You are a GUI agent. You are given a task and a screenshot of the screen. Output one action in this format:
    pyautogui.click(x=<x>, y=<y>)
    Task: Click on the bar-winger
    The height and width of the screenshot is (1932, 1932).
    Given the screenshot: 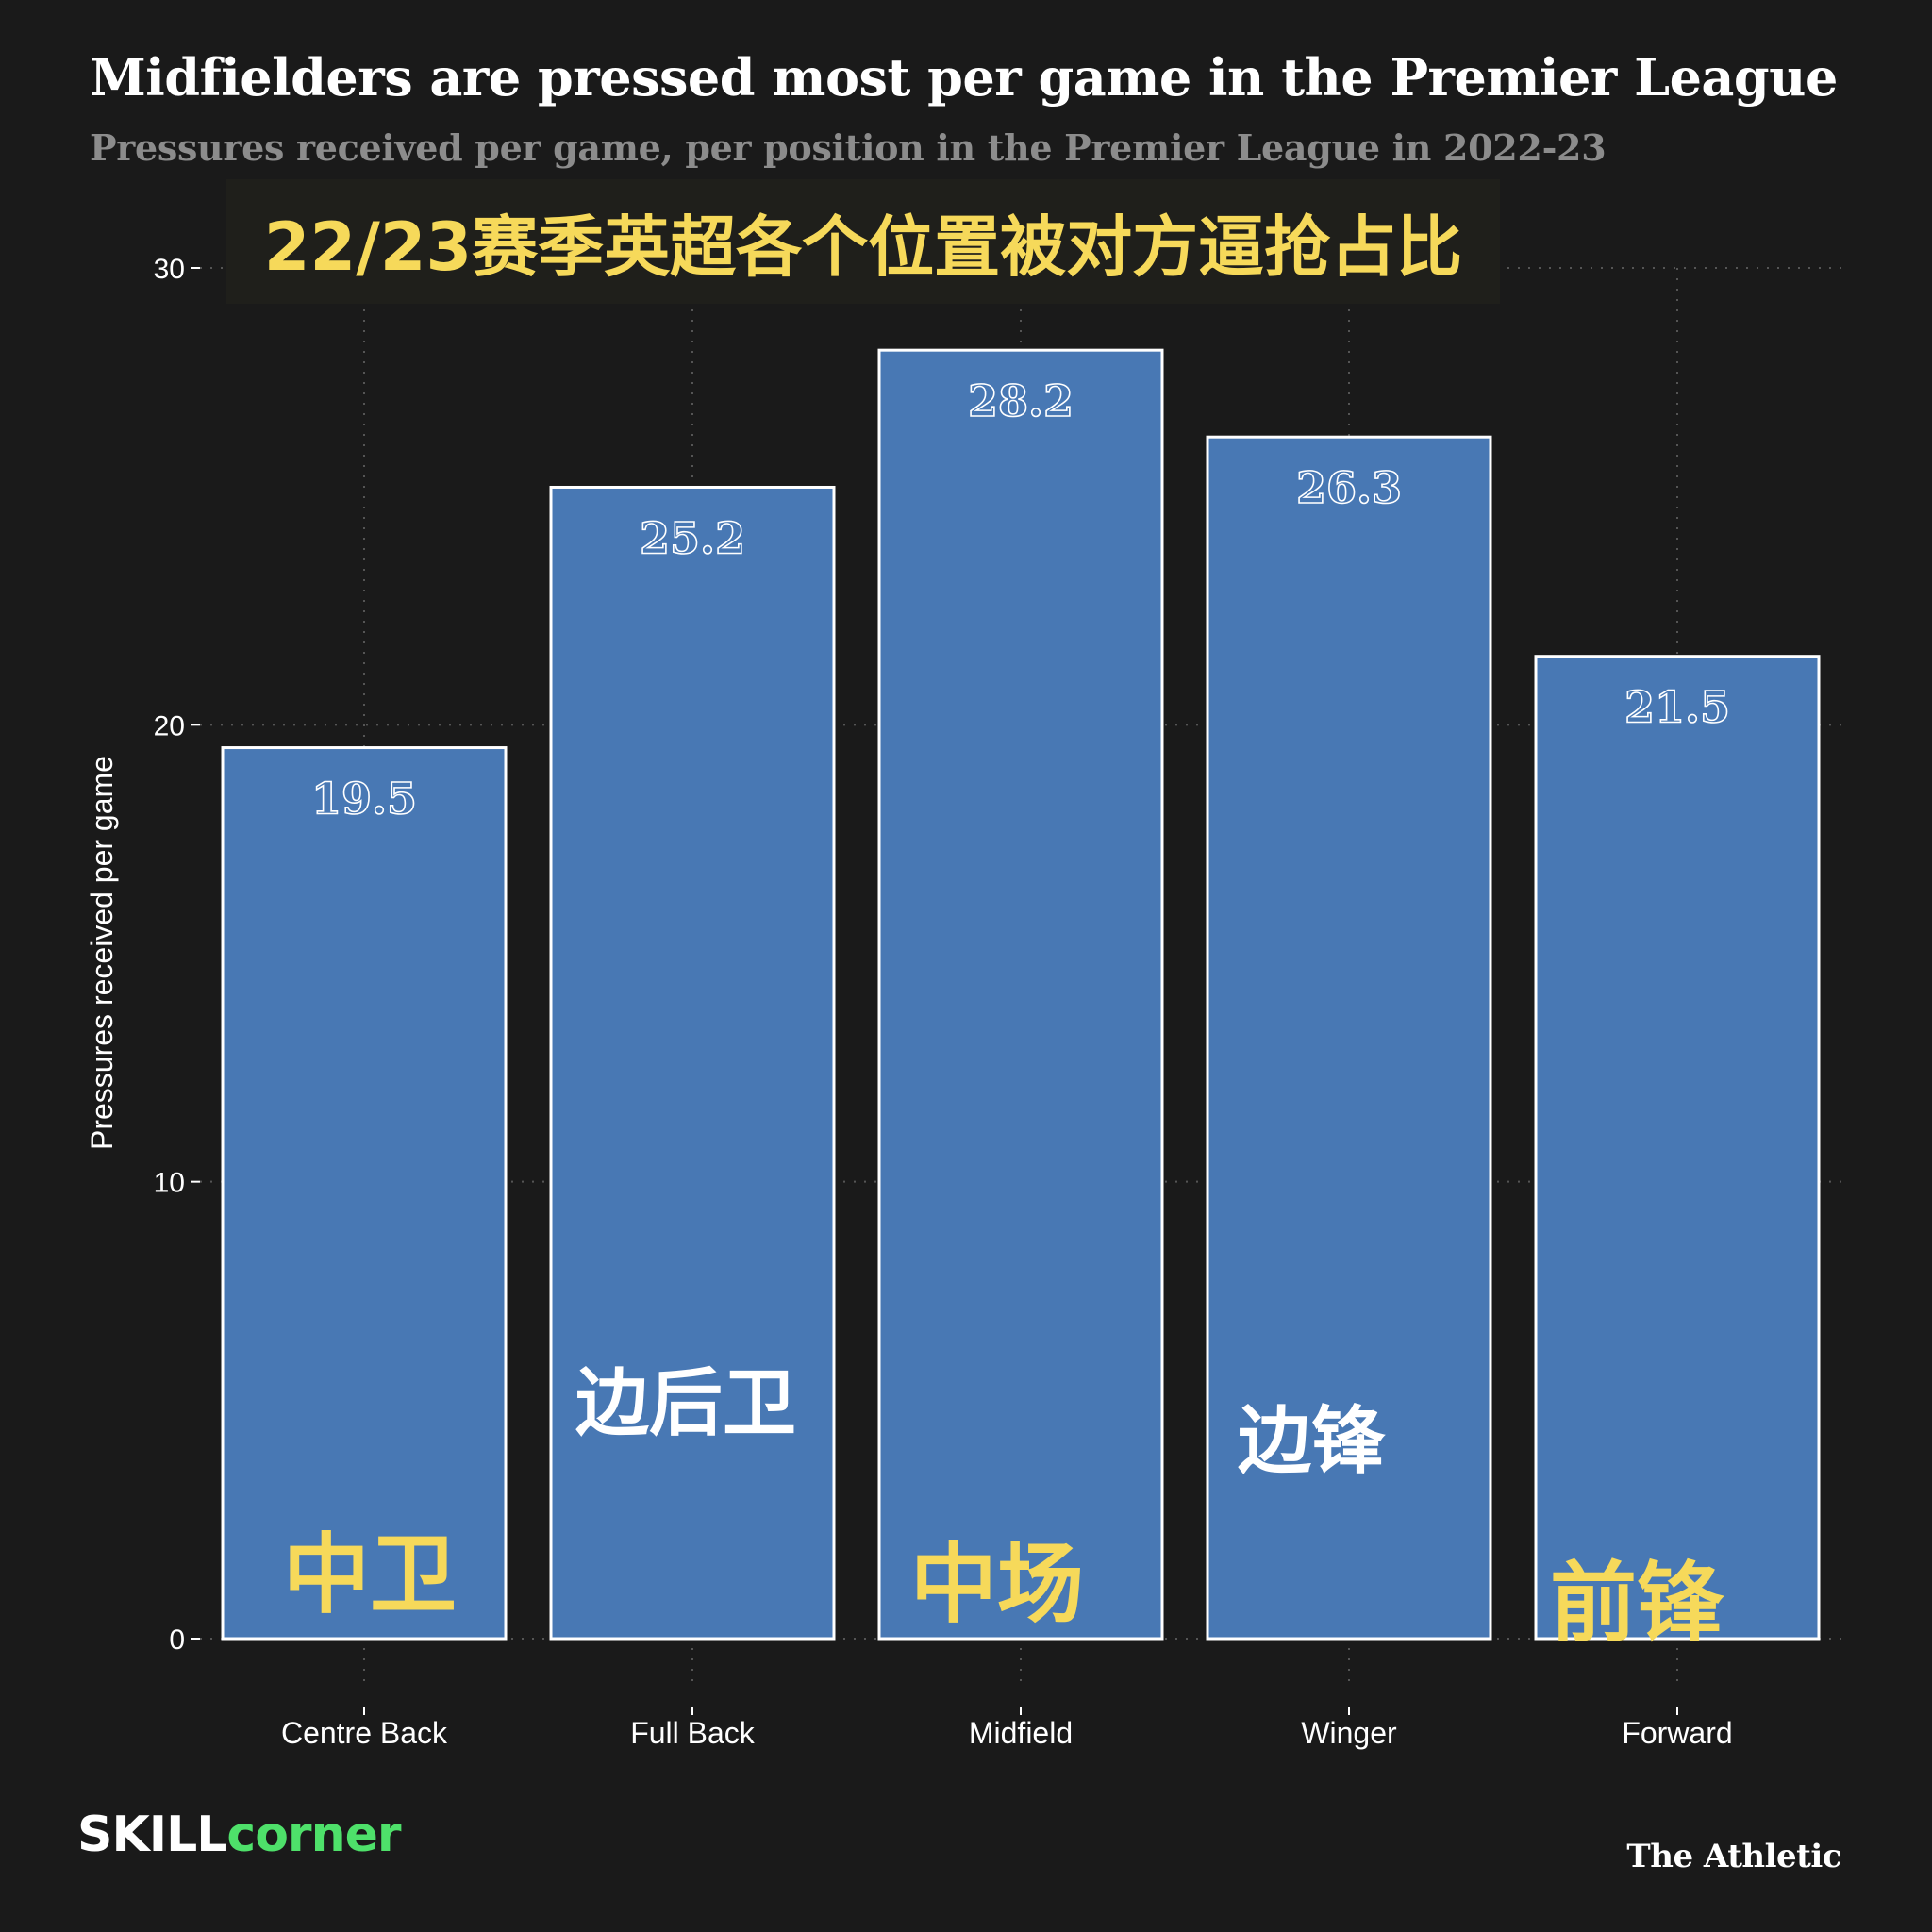 What is the action you would take?
    pyautogui.click(x=1349, y=1038)
    